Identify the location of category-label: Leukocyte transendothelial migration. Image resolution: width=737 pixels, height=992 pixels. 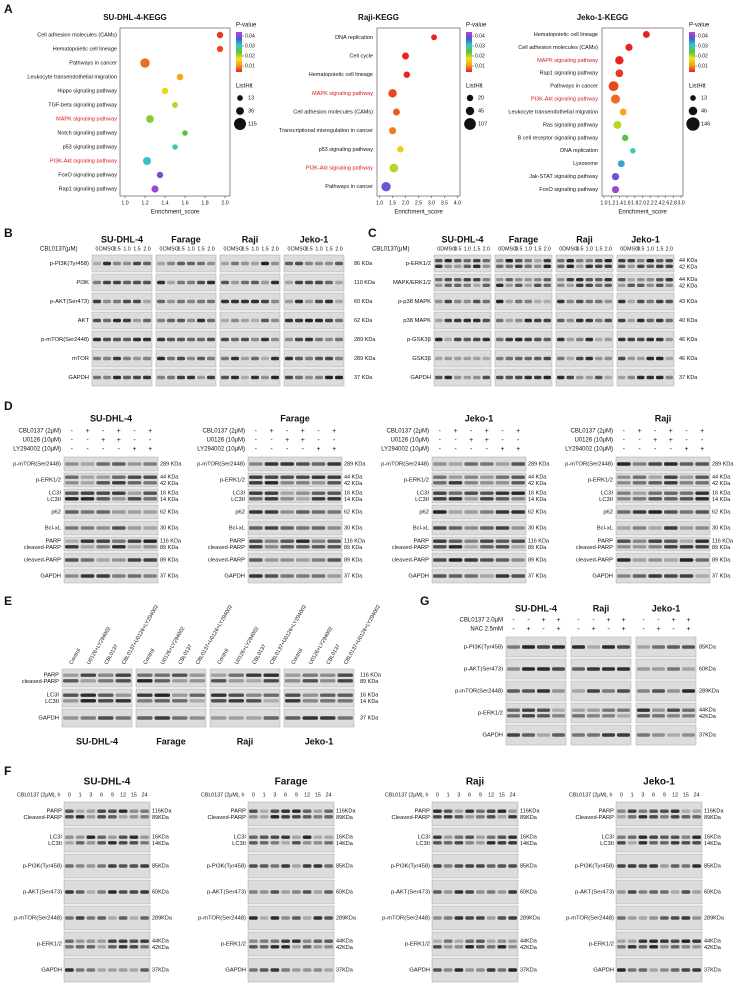
(72, 77).